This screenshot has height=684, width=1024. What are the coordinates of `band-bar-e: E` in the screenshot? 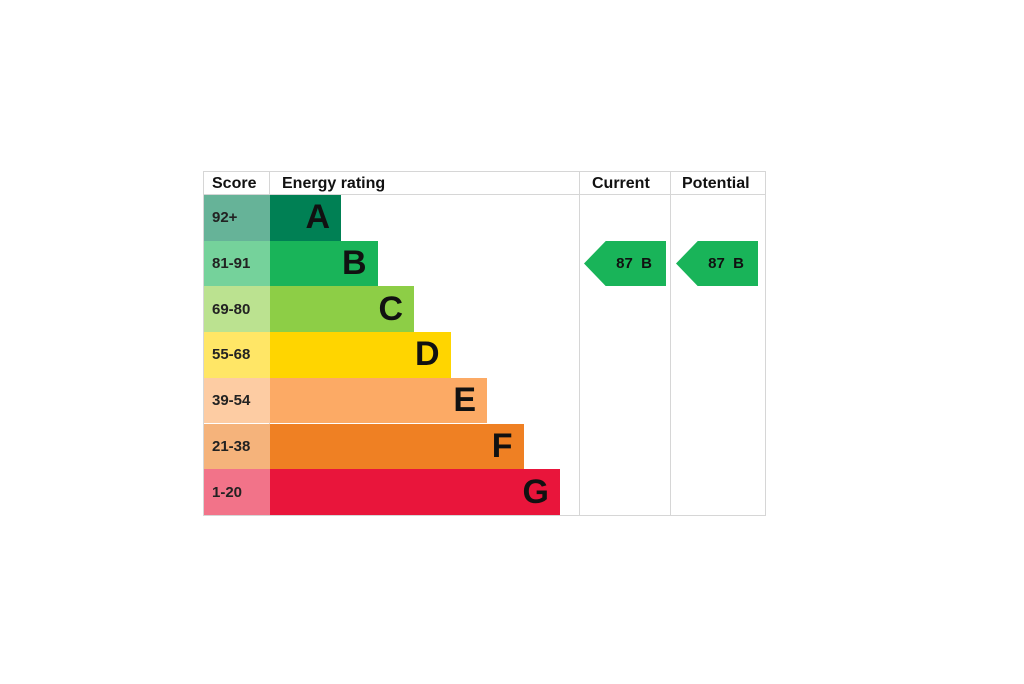 It's located at (378, 400).